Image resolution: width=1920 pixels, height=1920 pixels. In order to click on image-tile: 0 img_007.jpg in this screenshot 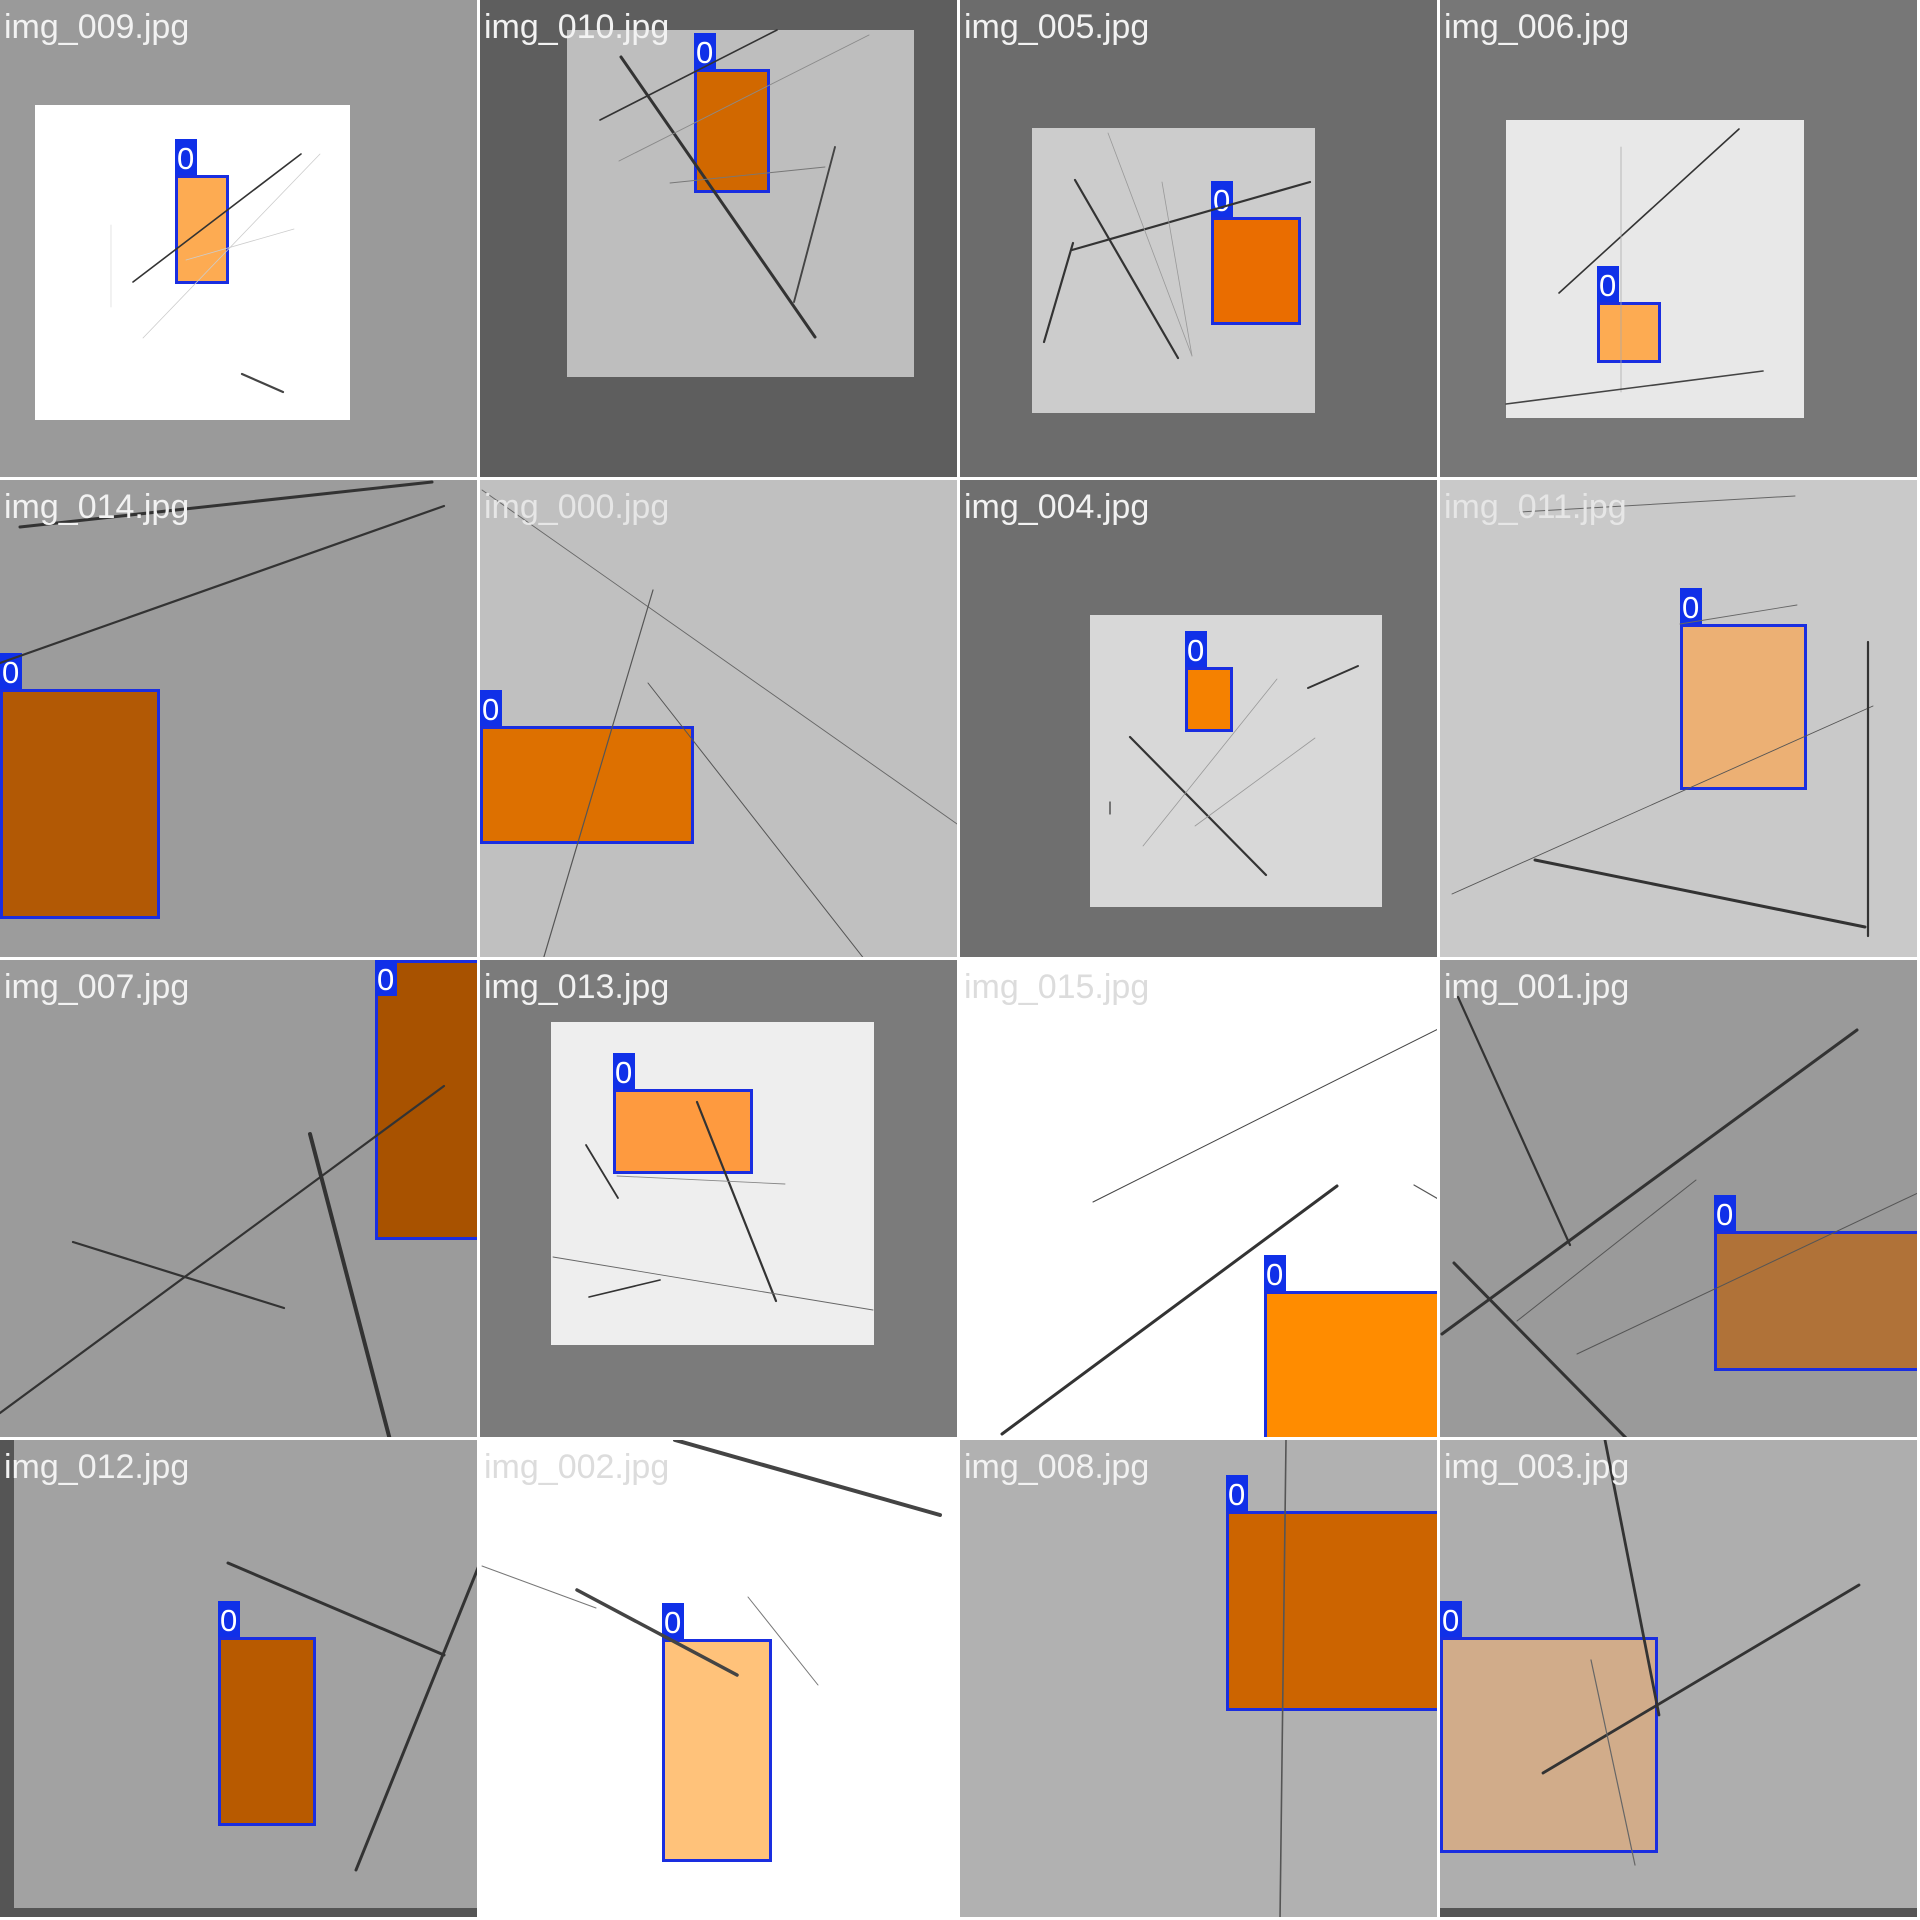, I will do `click(238, 1198)`.